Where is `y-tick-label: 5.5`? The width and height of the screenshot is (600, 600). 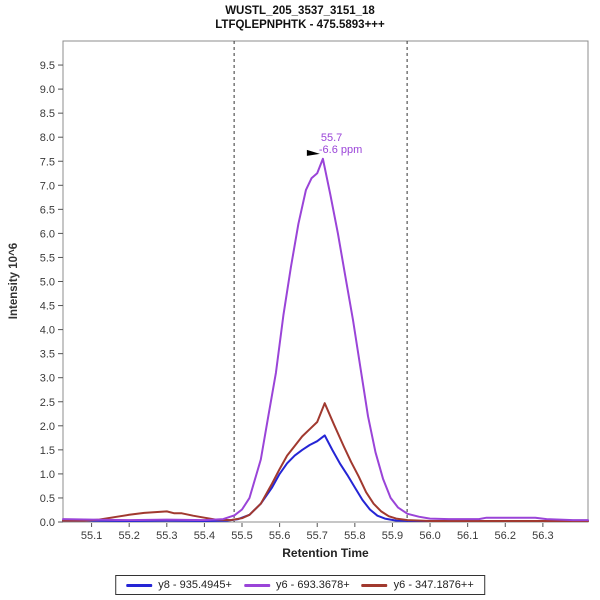 y-tick-label: 5.5 is located at coordinates (47, 258).